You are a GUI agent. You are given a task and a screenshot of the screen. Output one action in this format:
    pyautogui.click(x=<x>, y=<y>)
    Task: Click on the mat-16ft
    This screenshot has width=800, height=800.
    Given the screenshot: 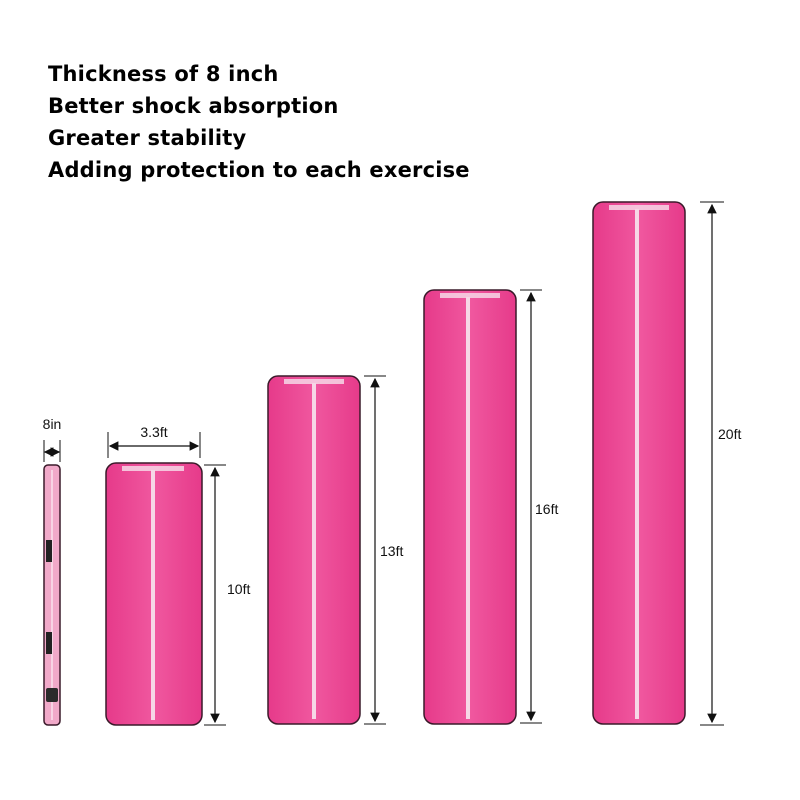 What is the action you would take?
    pyautogui.click(x=470, y=507)
    